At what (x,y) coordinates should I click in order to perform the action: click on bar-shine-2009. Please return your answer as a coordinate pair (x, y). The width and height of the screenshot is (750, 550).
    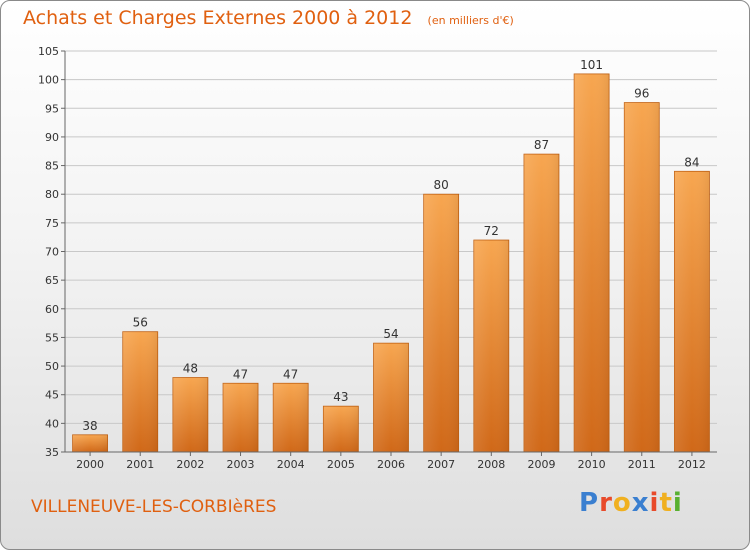
    Looking at the image, I should click on (541, 303).